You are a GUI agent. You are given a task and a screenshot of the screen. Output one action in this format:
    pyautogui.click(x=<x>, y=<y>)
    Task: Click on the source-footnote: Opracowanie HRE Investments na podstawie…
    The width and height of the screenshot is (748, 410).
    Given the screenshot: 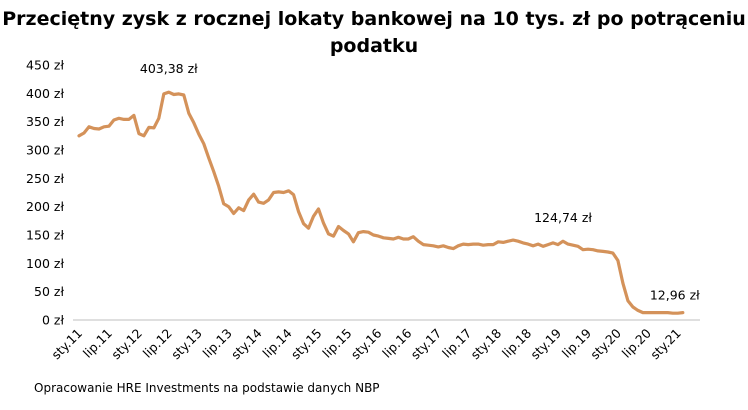 What is the action you would take?
    pyautogui.click(x=207, y=388)
    